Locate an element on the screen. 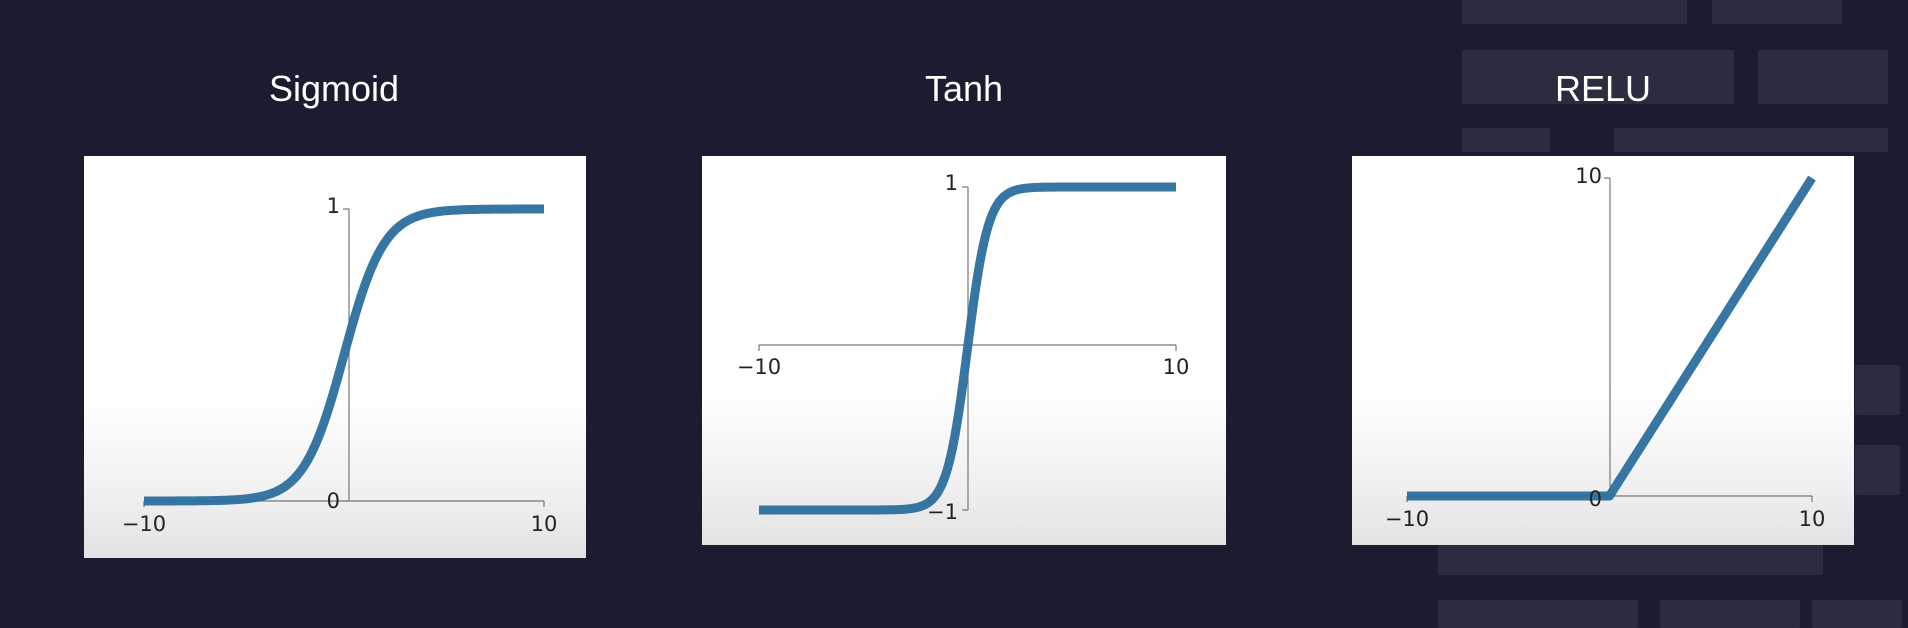 This screenshot has height=628, width=1908. chart-title-relu: RELU is located at coordinates (1603, 88).